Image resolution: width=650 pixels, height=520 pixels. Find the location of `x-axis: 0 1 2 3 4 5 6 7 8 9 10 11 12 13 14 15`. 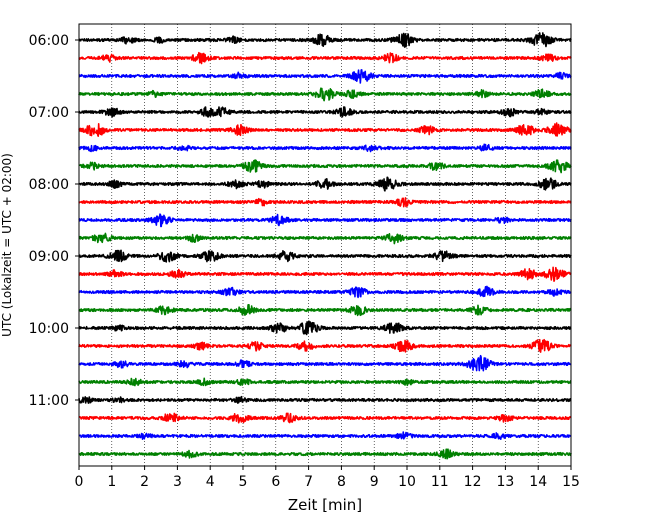

x-axis: 0 1 2 3 4 5 6 7 8 9 10 11 12 13 14 15 is located at coordinates (327, 478).